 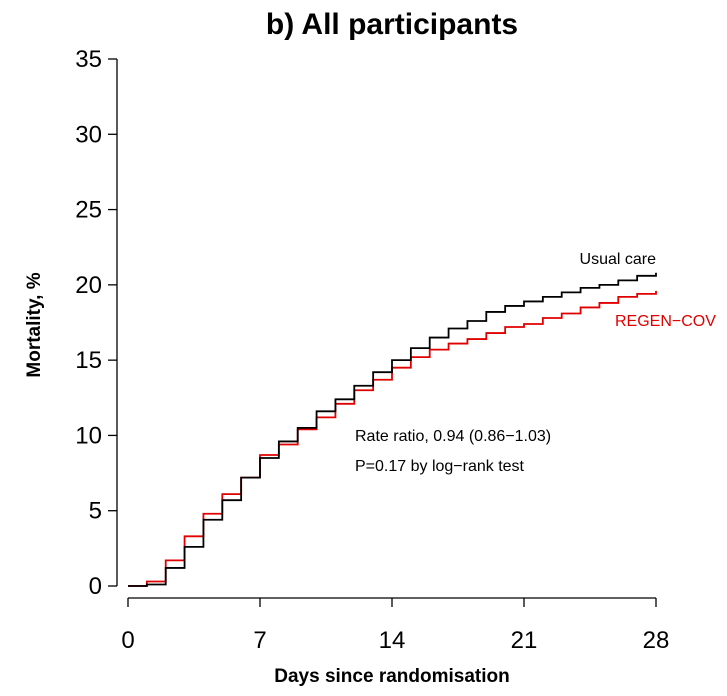 I want to click on x-tick-label: 21, so click(x=524, y=640).